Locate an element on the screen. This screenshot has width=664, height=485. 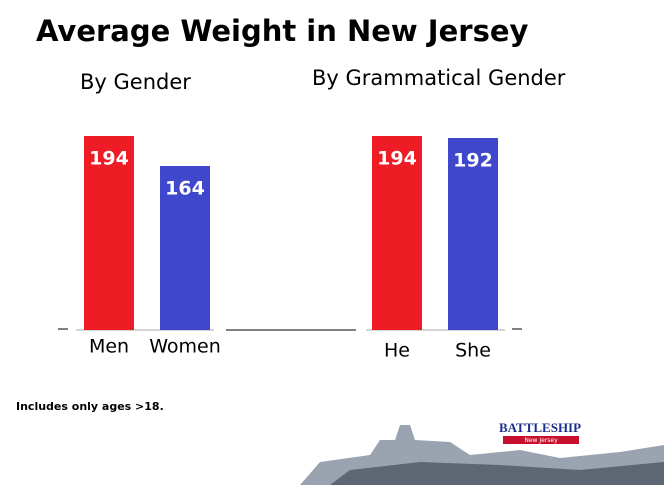
value-label: 192 is located at coordinates (473, 161).